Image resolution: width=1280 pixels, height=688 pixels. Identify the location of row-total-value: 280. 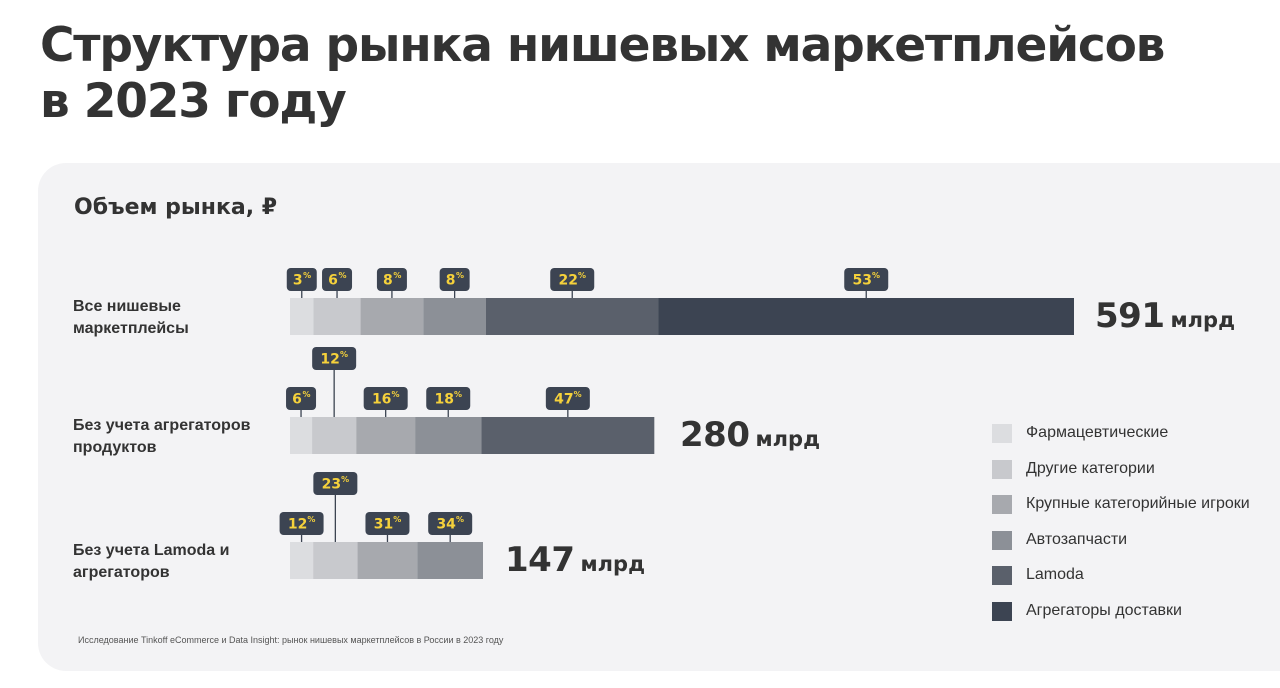
(715, 435).